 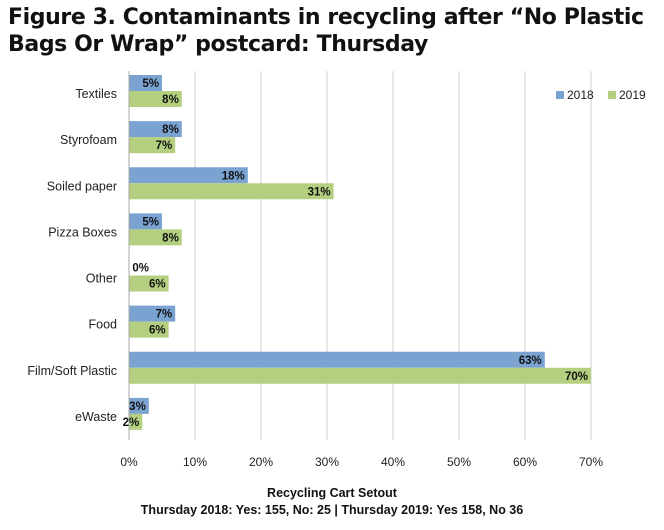 I want to click on data-label: 70%, so click(x=576, y=377).